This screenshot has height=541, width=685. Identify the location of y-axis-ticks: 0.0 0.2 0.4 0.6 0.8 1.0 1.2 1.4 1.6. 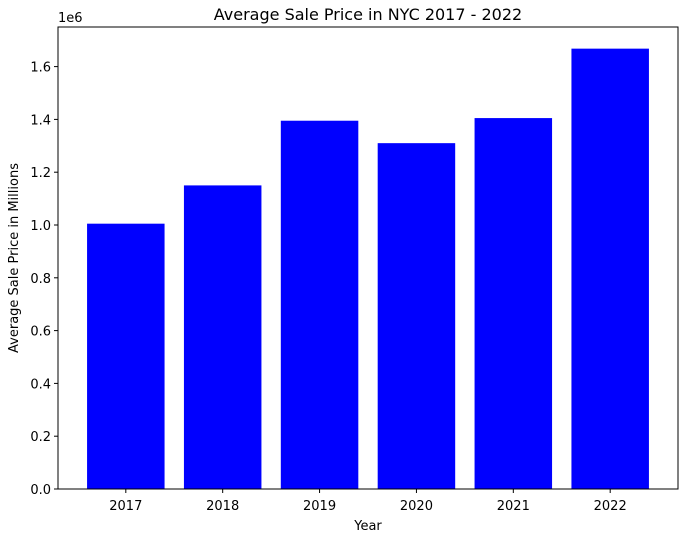
(44, 279).